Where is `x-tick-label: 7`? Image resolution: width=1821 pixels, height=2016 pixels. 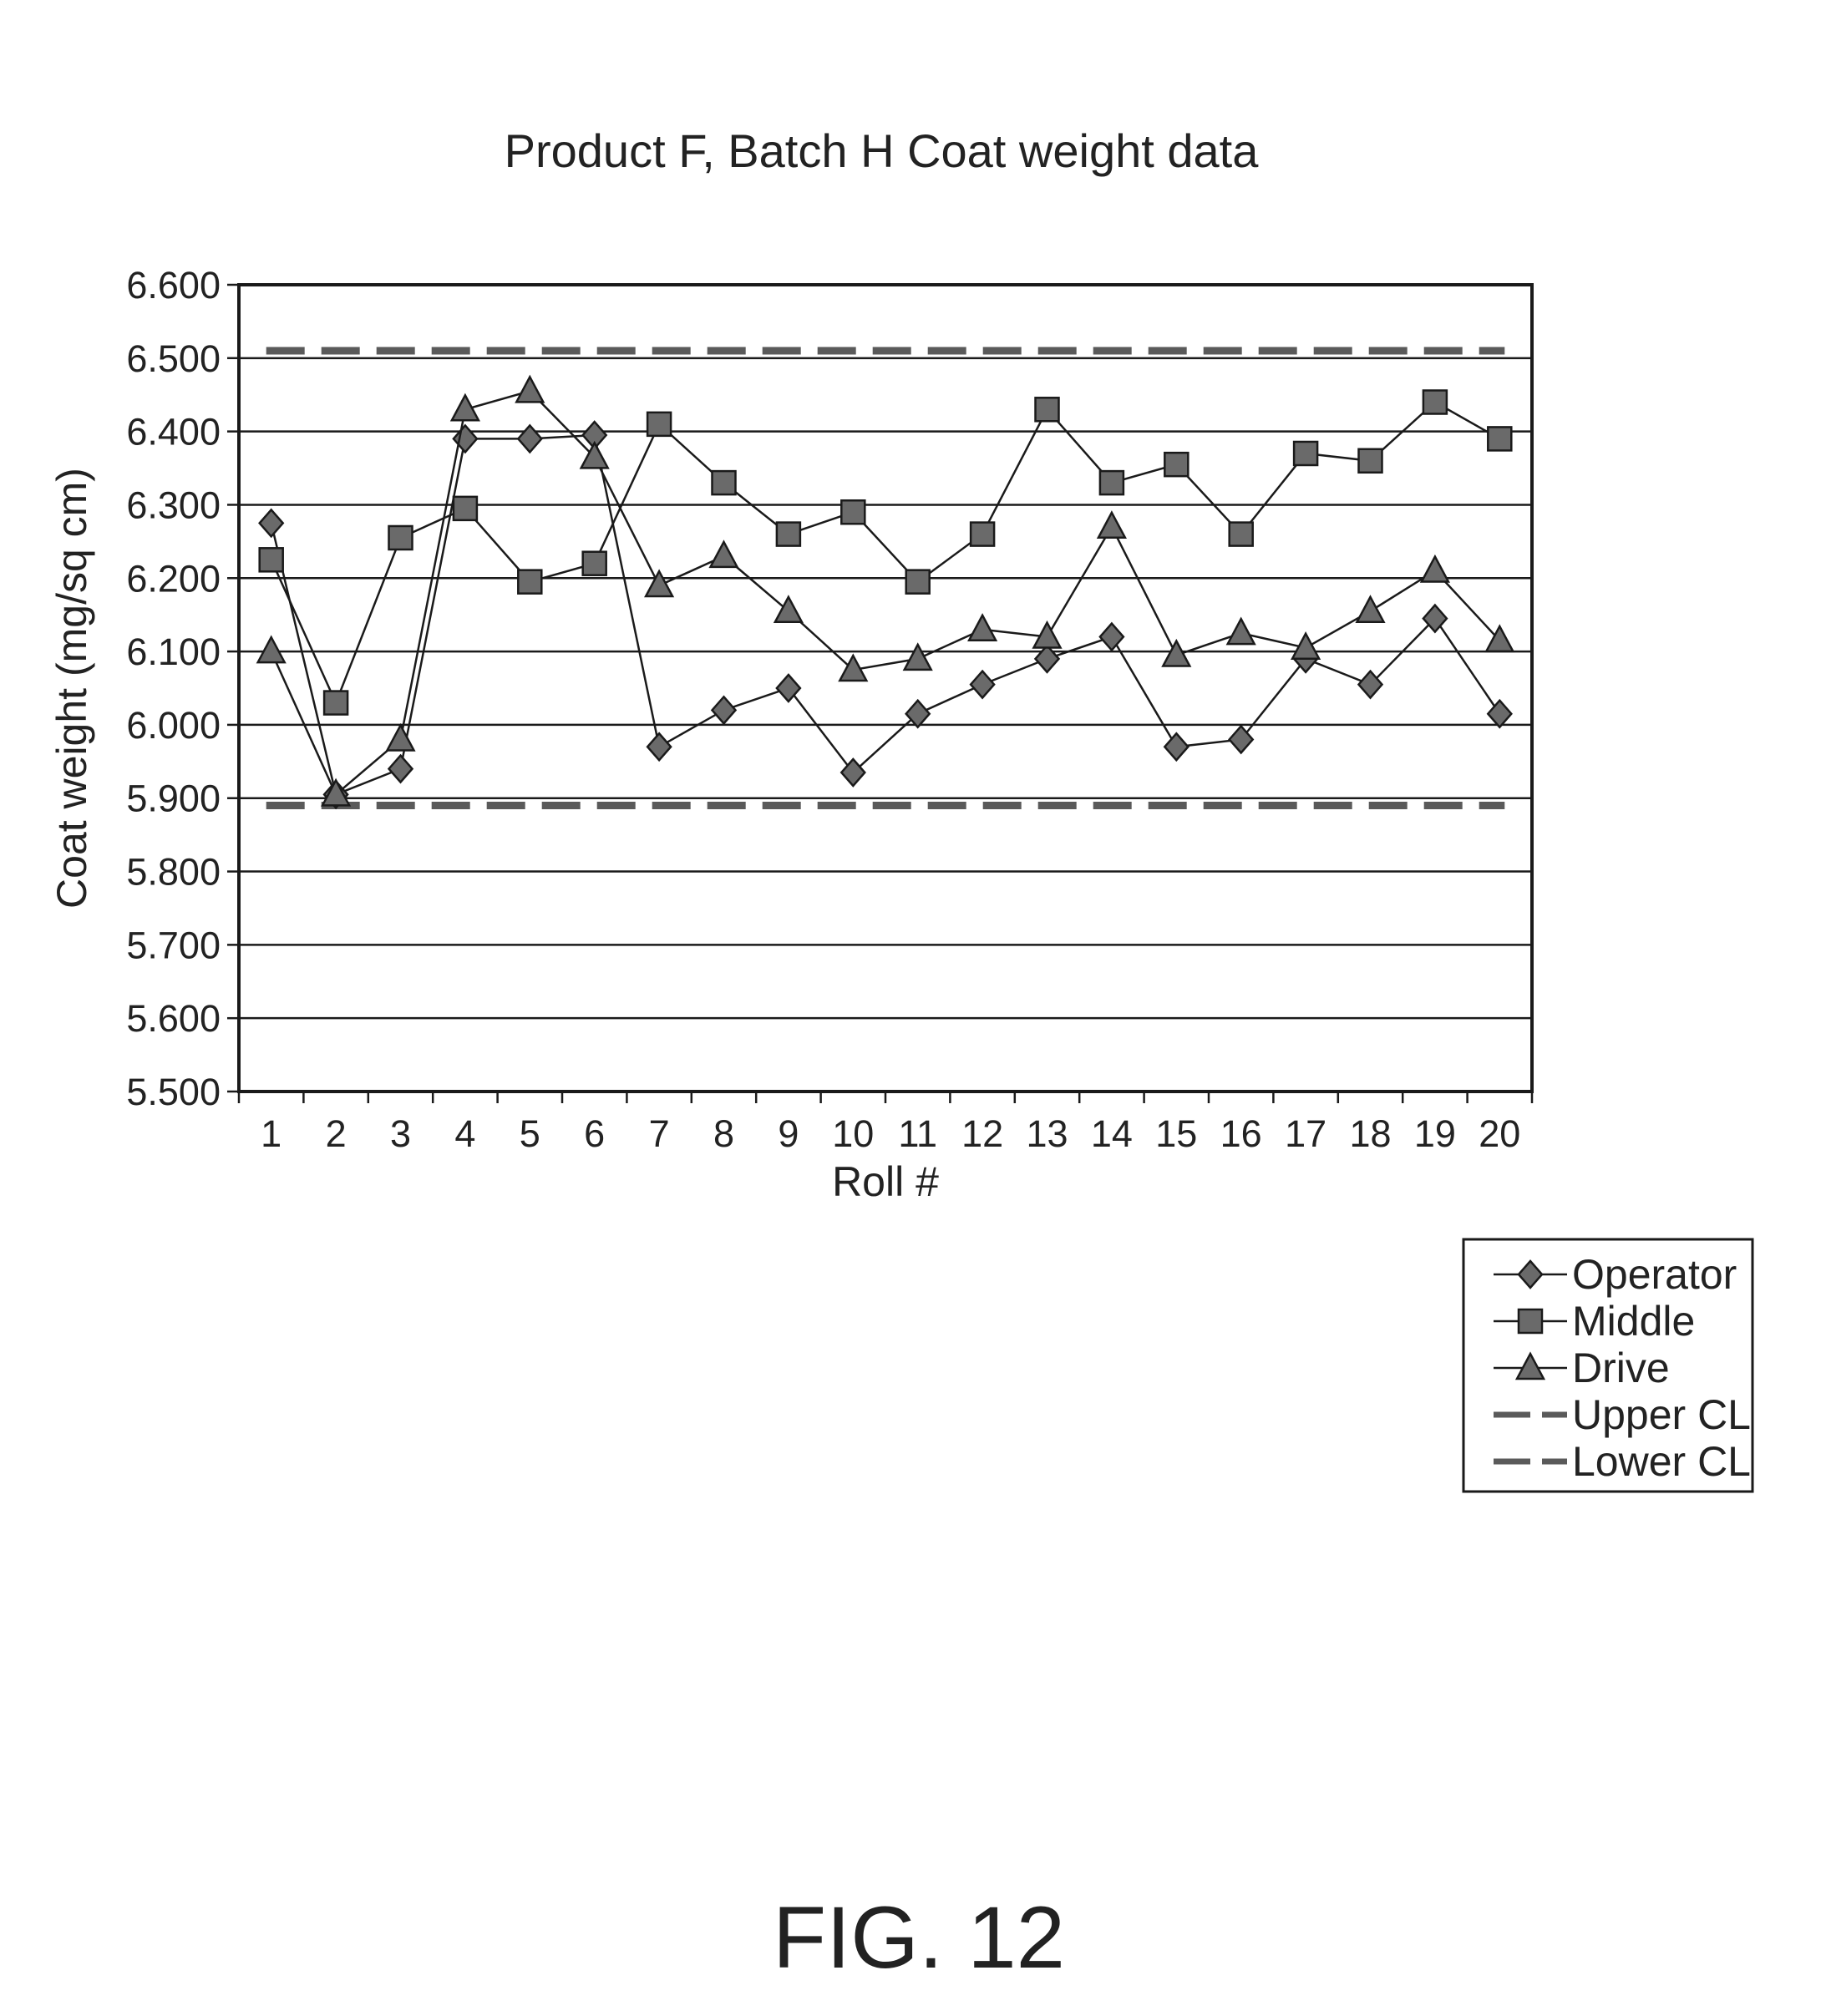
x-tick-label: 7 is located at coordinates (659, 1133).